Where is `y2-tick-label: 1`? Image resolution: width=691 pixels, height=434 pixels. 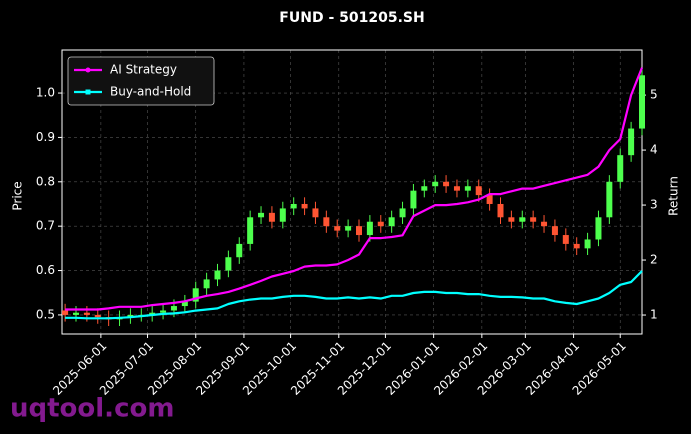 y2-tick-label: 1 is located at coordinates (654, 315).